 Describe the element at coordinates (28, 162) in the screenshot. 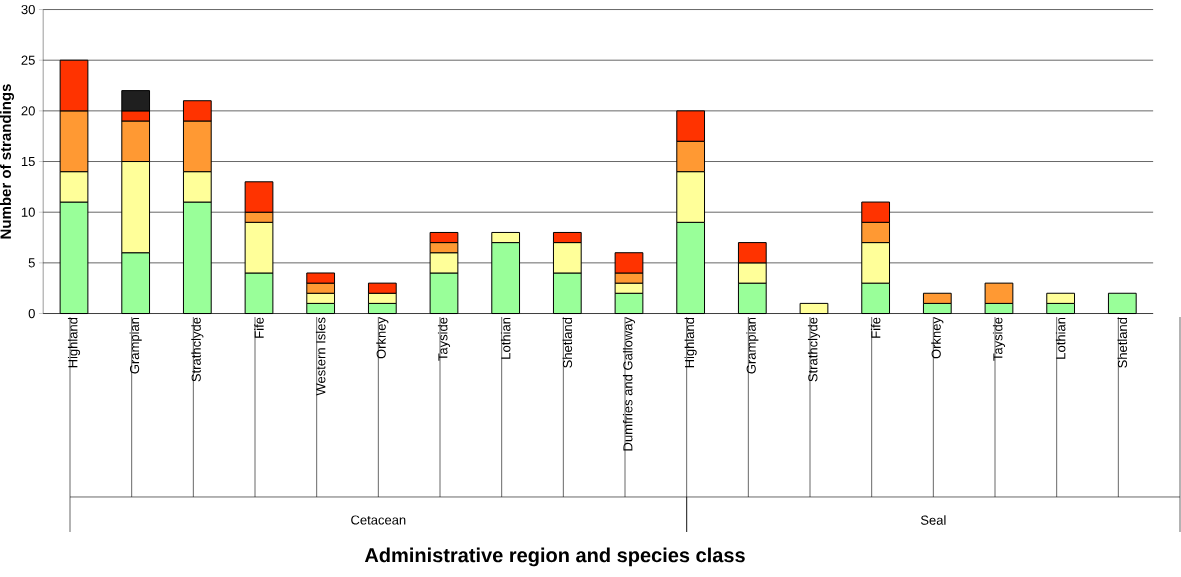

I see `y-tick-label: 15` at that location.